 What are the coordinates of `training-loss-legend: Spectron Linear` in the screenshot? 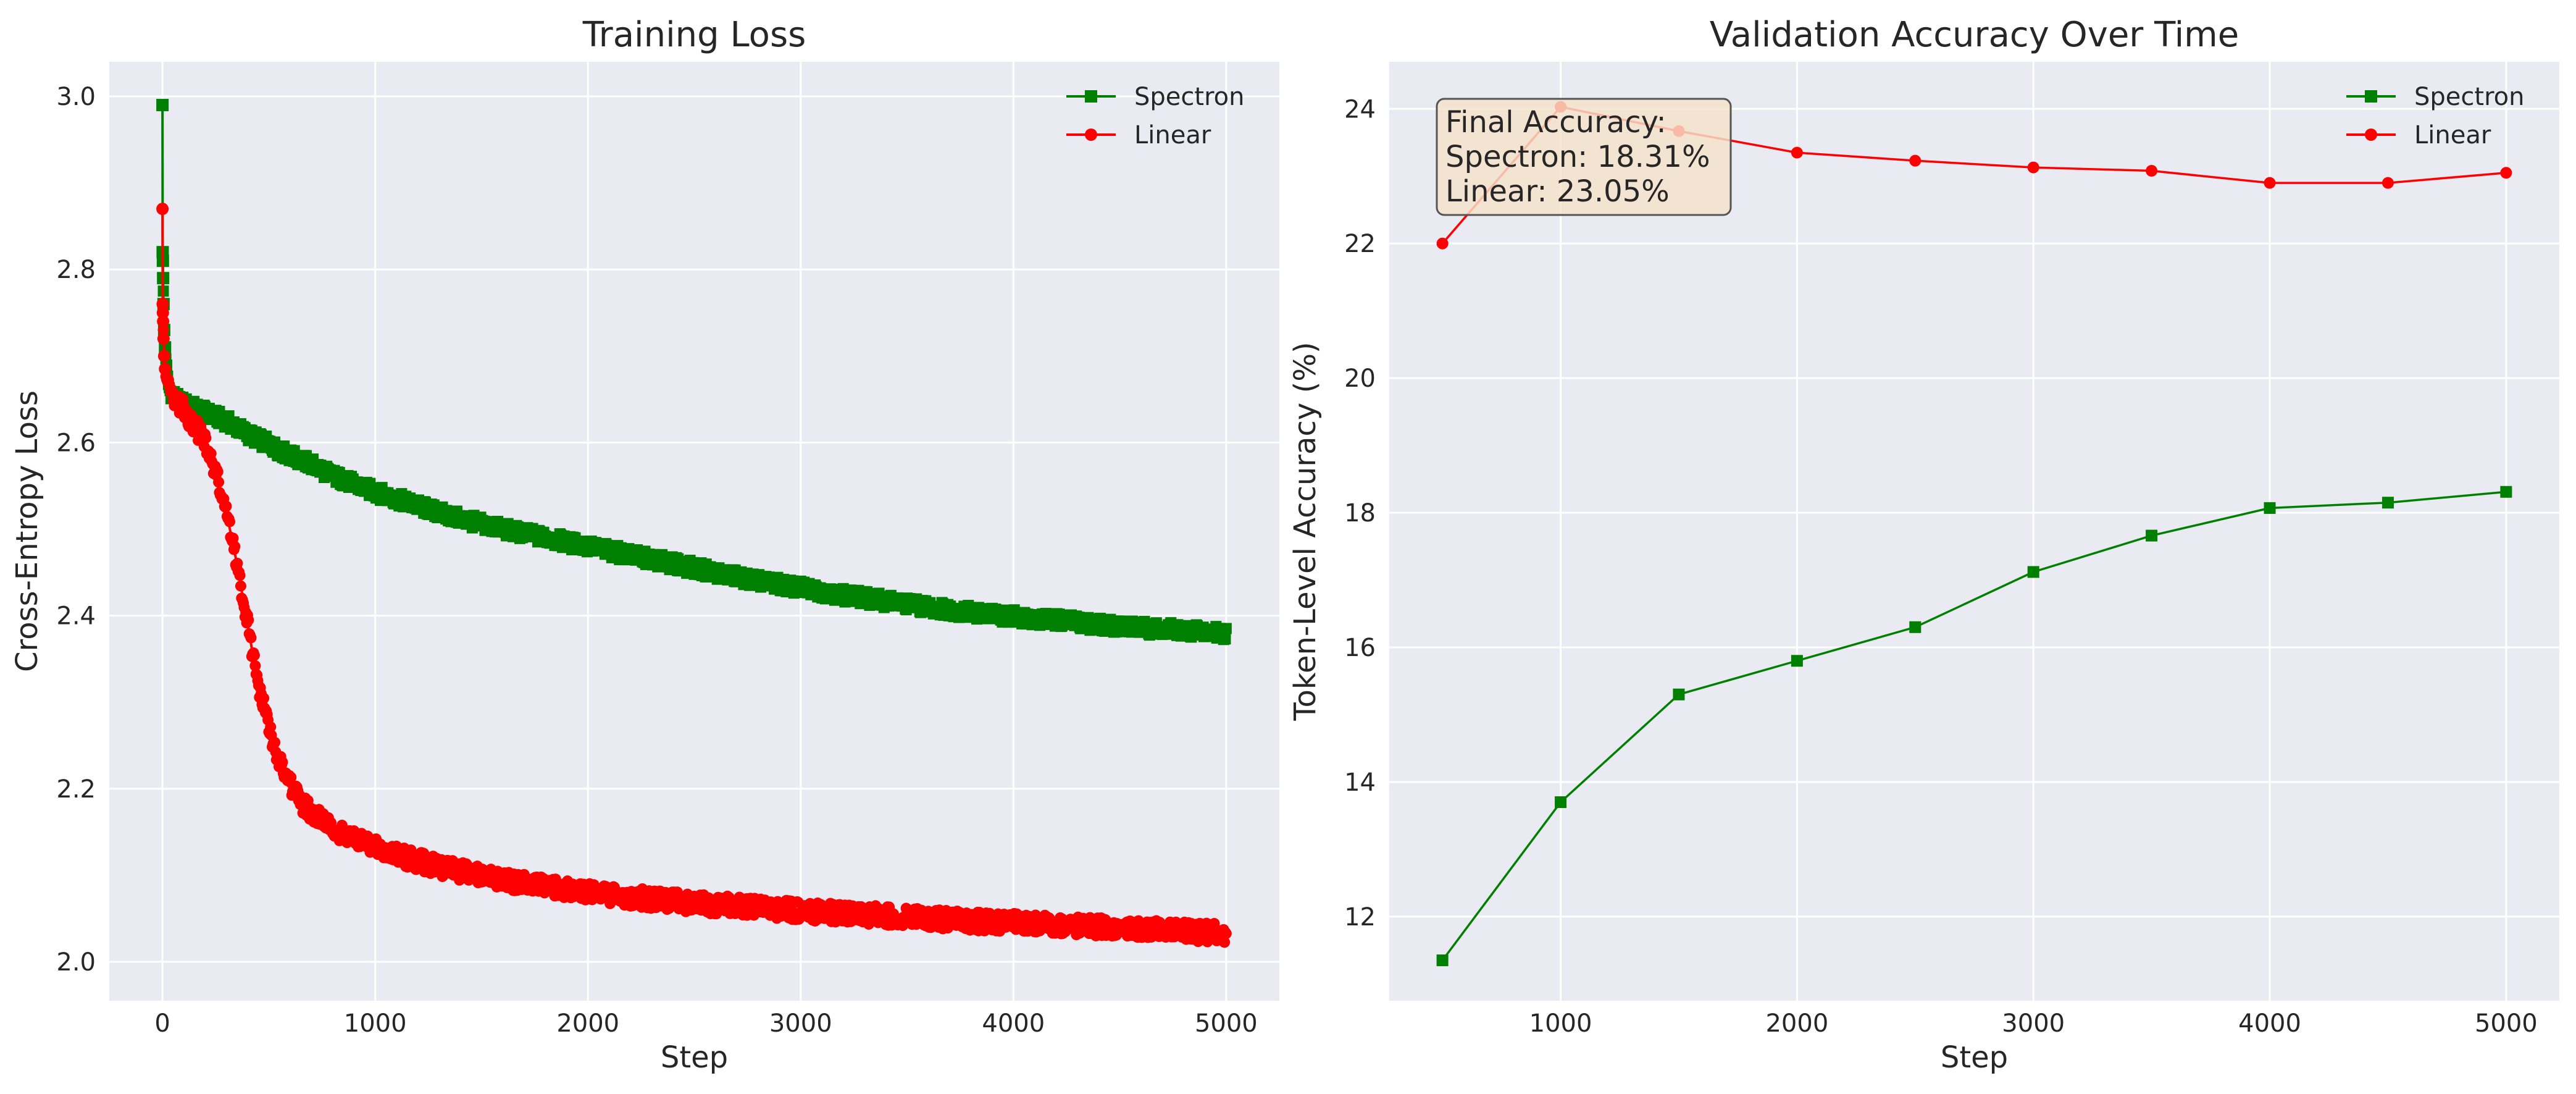 It's located at (1155, 116).